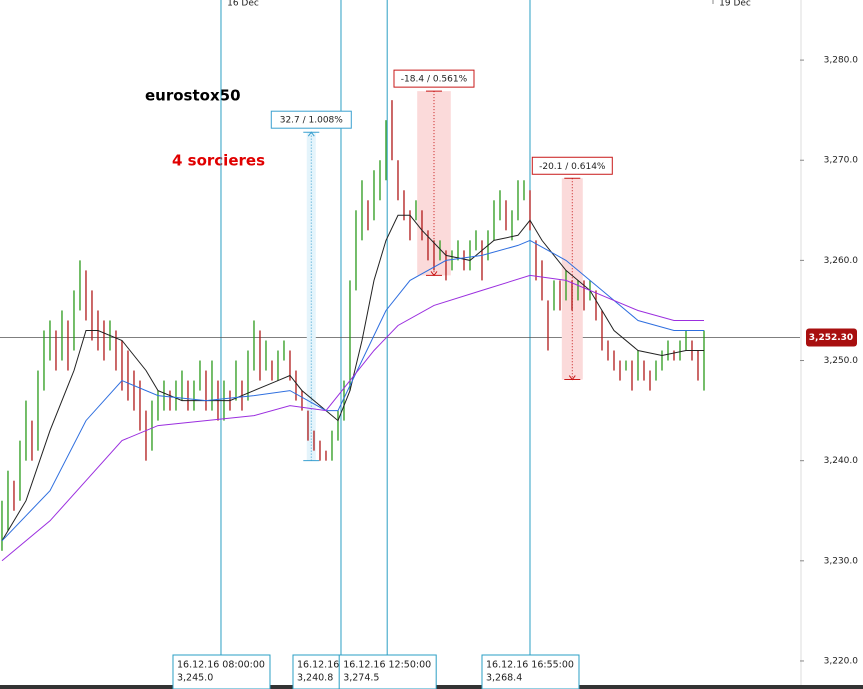 The image size is (863, 689). Describe the element at coordinates (243, 4) in the screenshot. I see `x-tick-label: 16 Dec` at that location.